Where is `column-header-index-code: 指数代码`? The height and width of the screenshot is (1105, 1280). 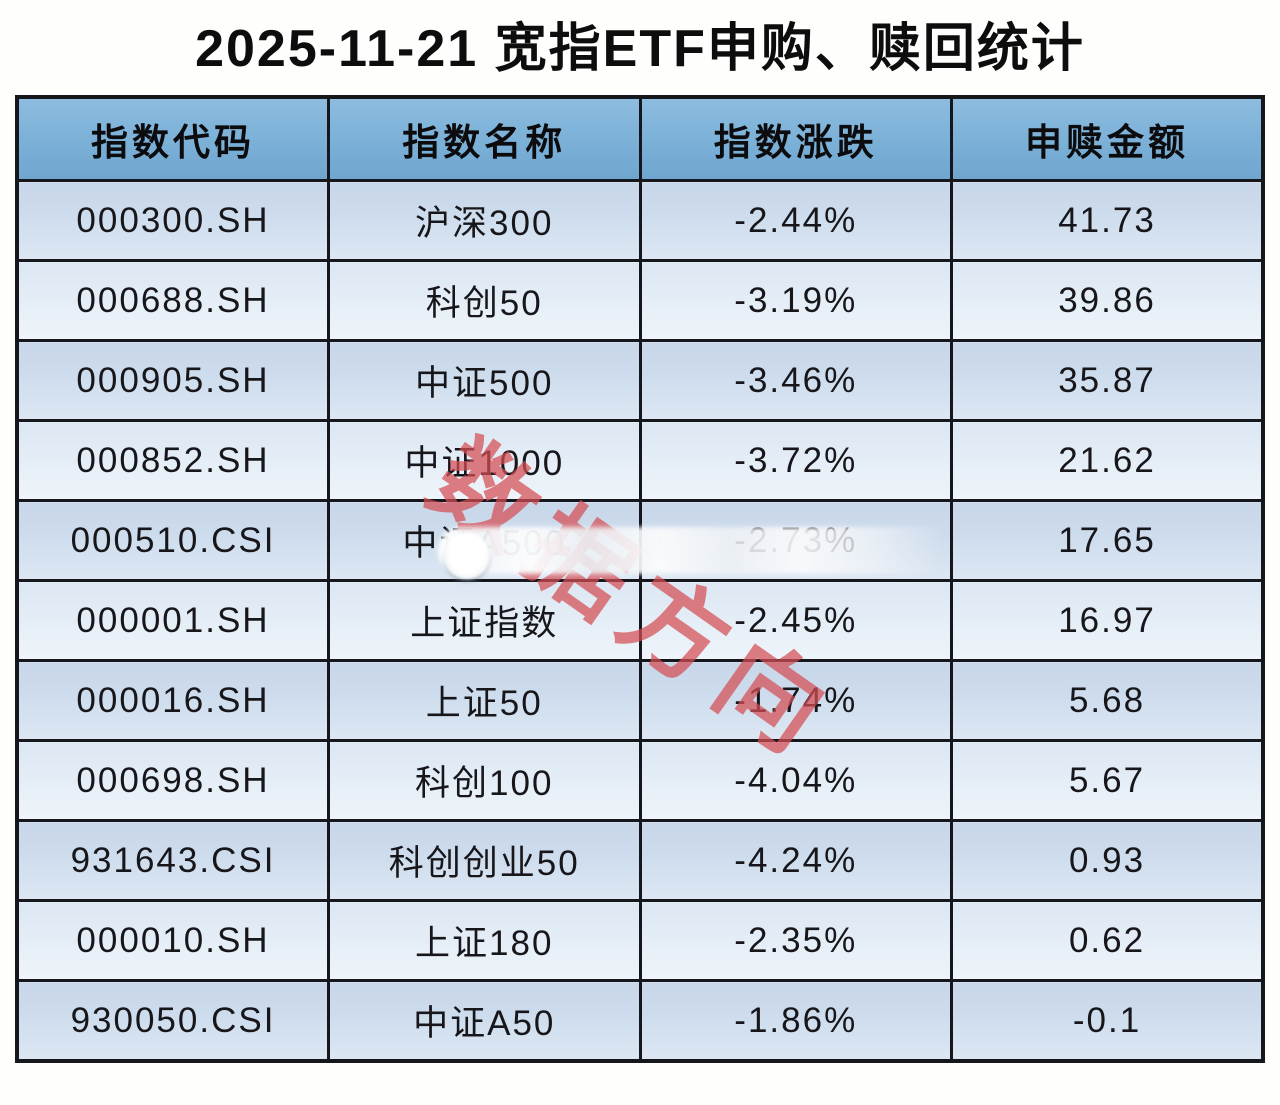
column-header-index-code: 指数代码 is located at coordinates (172, 138).